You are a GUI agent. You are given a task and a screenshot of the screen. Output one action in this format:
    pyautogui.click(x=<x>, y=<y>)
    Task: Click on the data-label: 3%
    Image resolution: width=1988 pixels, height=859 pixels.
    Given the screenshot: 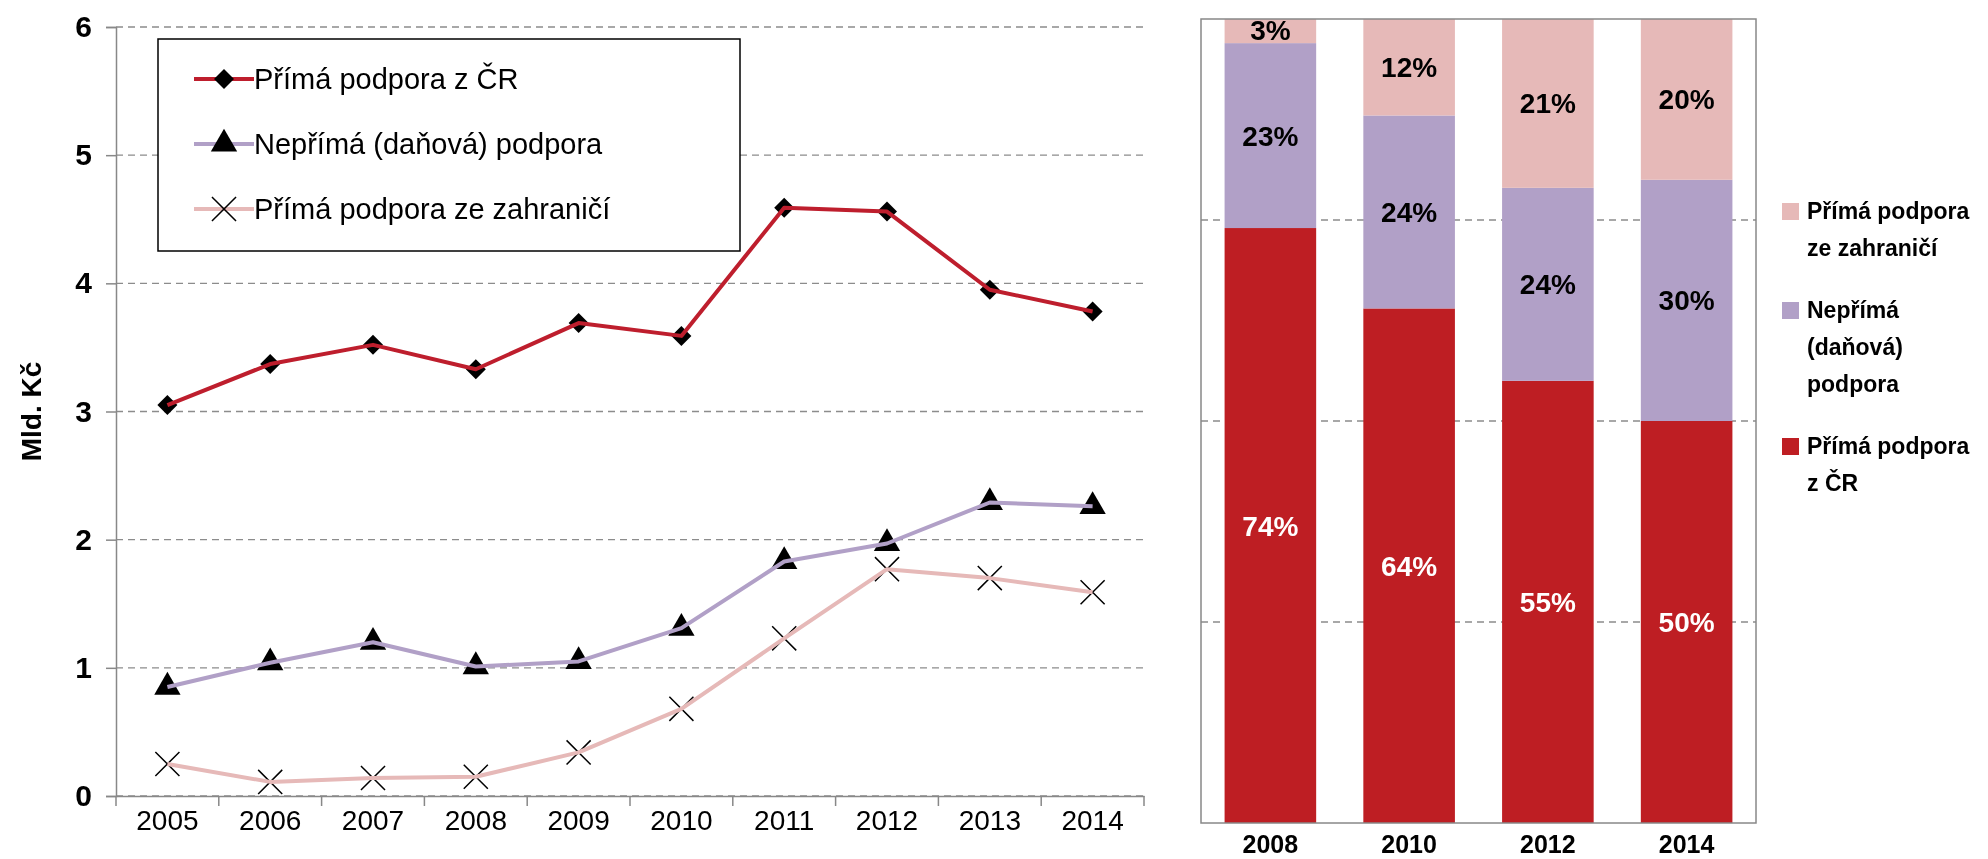 What is the action you would take?
    pyautogui.click(x=1270, y=31)
    